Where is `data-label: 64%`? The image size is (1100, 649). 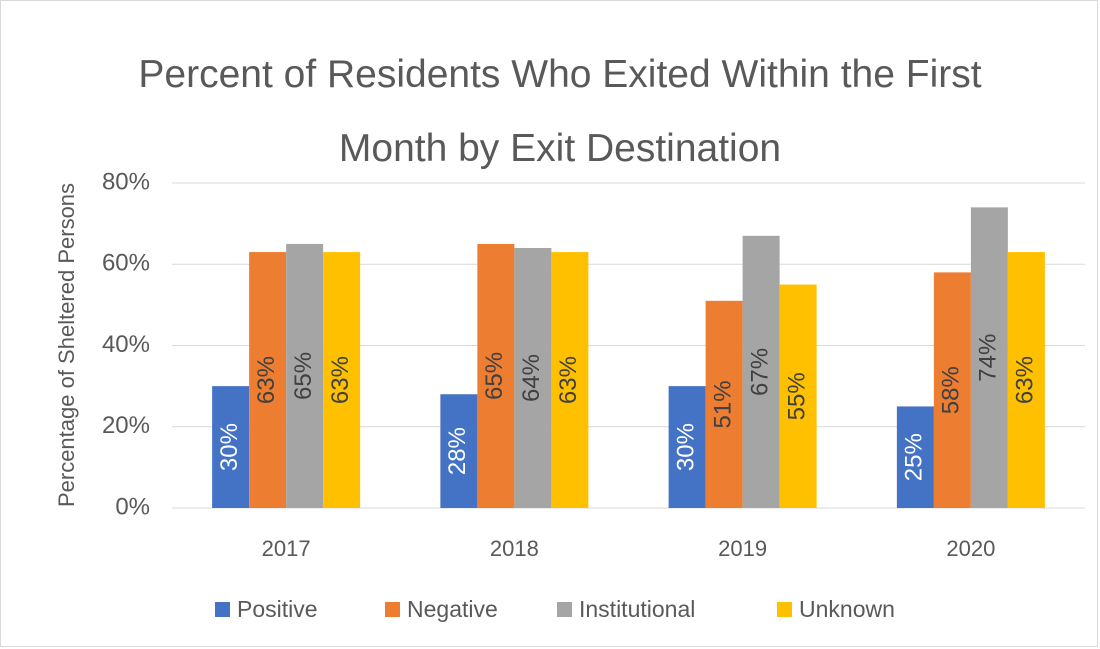 data-label: 64% is located at coordinates (531, 378).